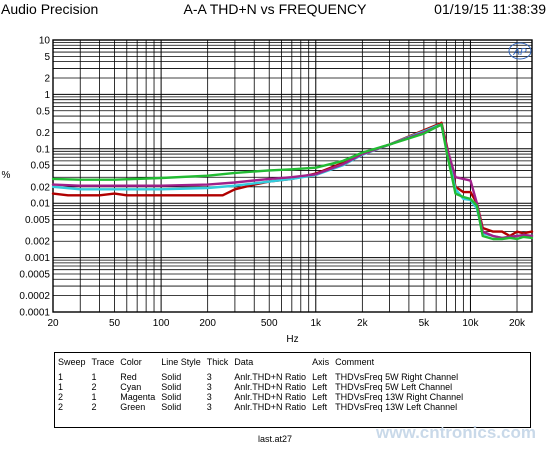  I want to click on y-tick-label: 0.2, so click(43, 133).